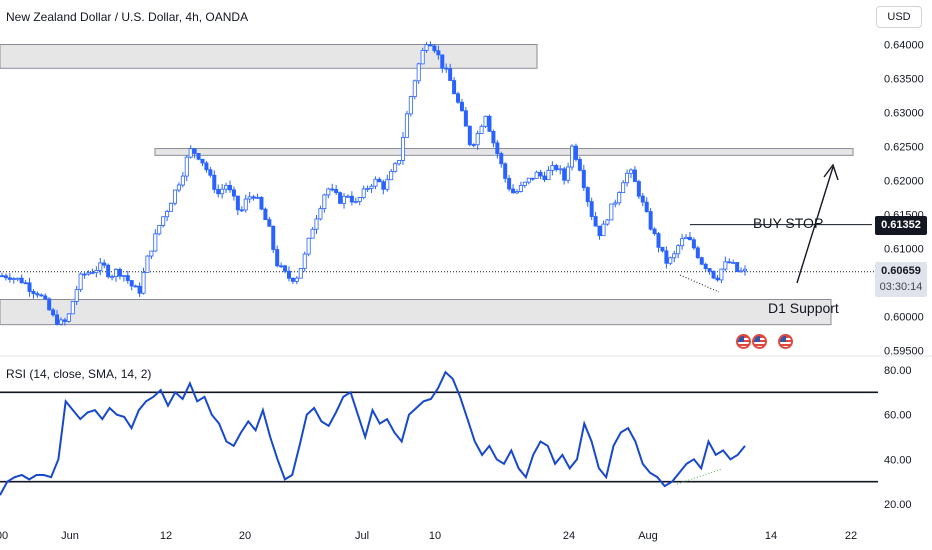  I want to click on time-tick-label: 22, so click(851, 536).